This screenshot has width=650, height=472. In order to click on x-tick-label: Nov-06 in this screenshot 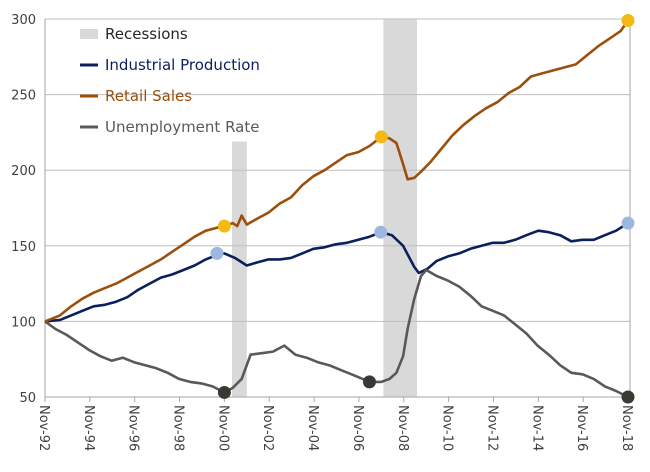, I will do `click(357, 428)`.